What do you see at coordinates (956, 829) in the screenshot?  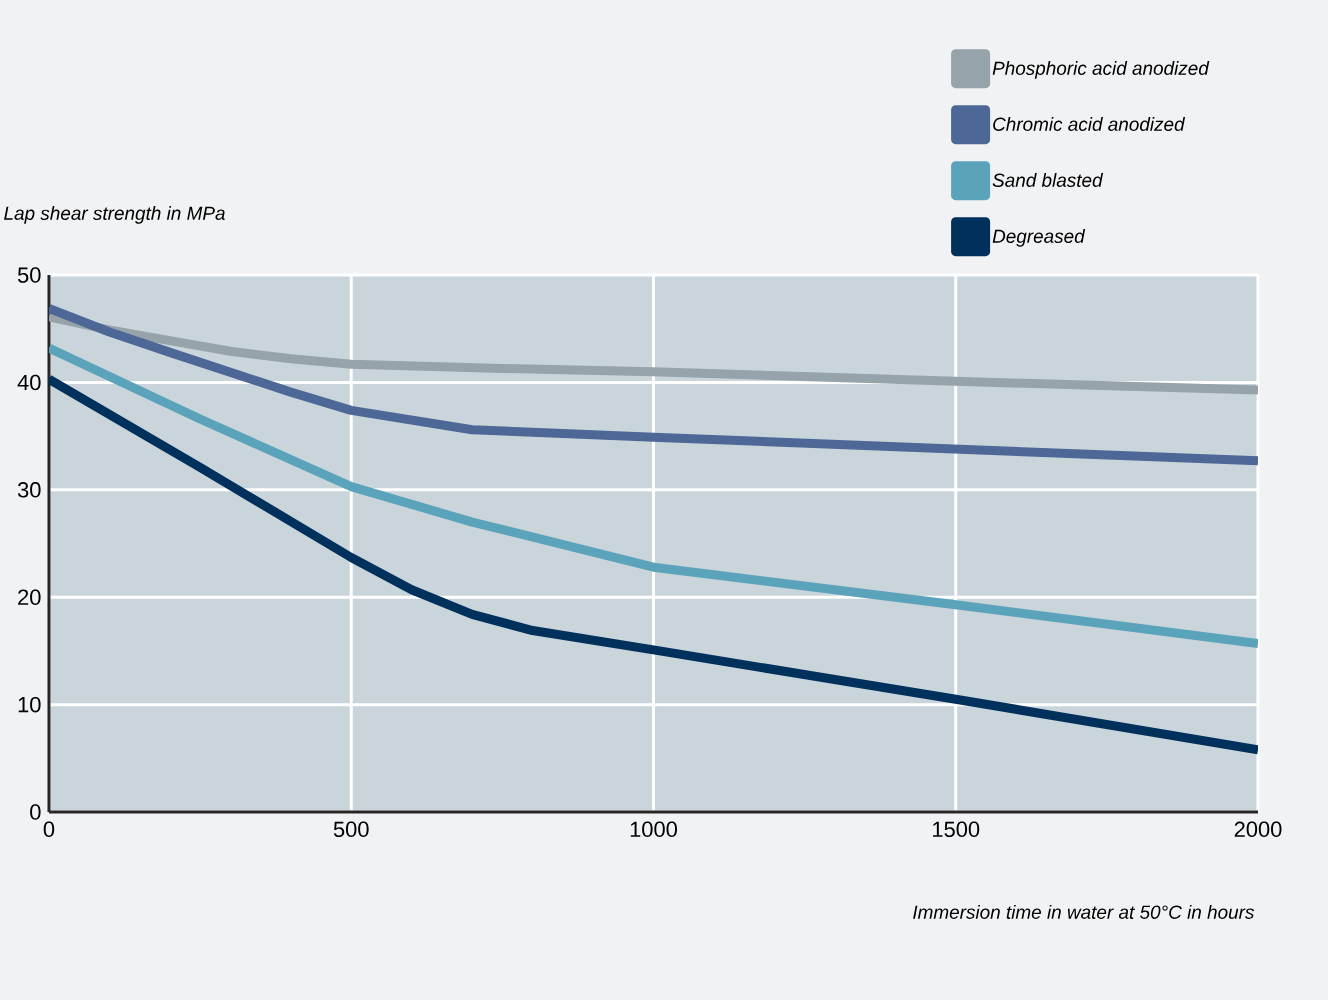 I see `x-tick-label: 1500` at bounding box center [956, 829].